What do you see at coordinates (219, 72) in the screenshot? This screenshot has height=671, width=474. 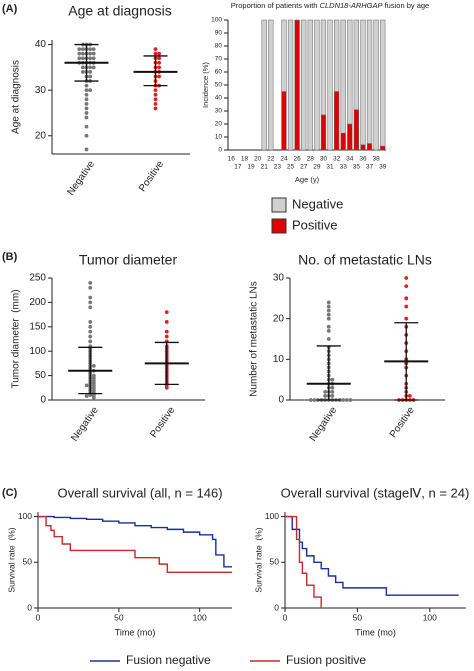 I see `y-tick-label: 60` at bounding box center [219, 72].